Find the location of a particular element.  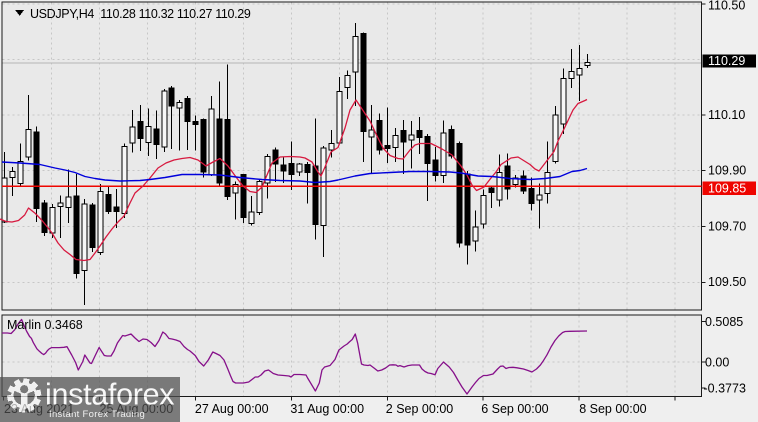

svg-text: 2 Sep 00:00 is located at coordinates (419, 409).